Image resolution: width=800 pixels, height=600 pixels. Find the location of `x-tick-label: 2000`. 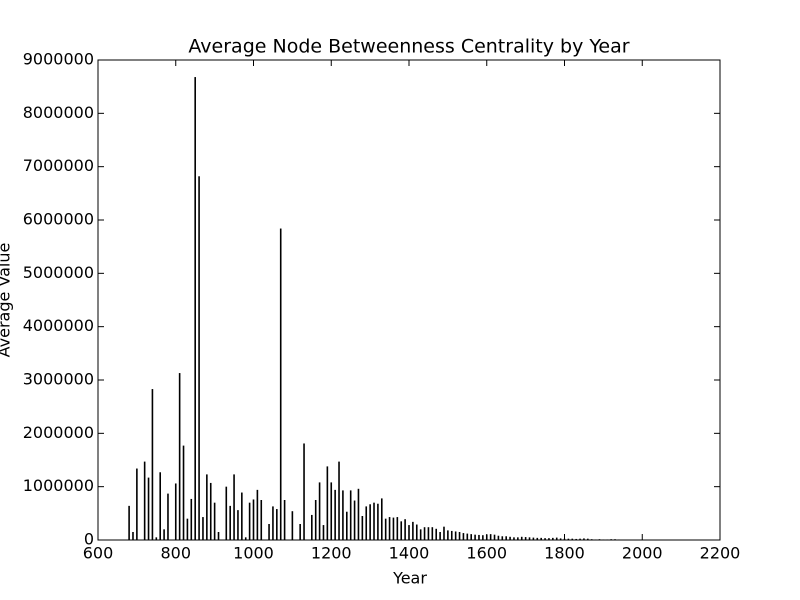

x-tick-label: 2000 is located at coordinates (642, 553).